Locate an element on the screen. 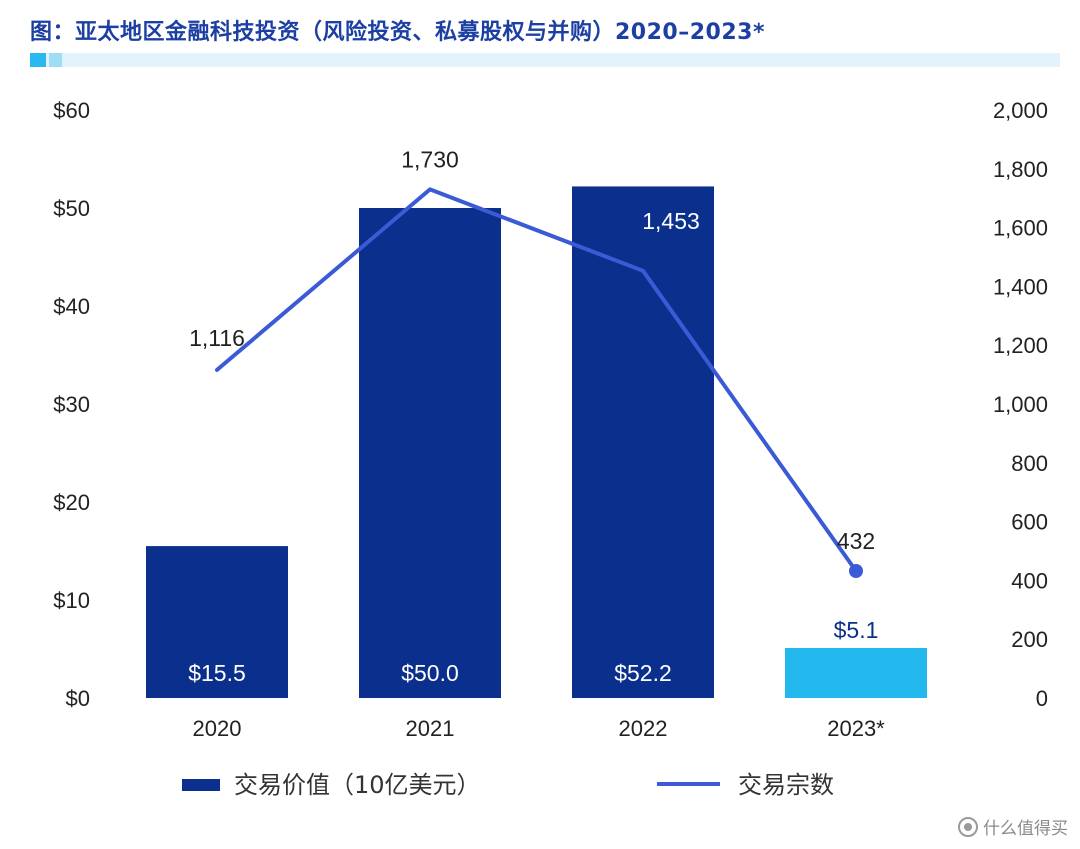  line-point-label: 1,730 is located at coordinates (430, 159).